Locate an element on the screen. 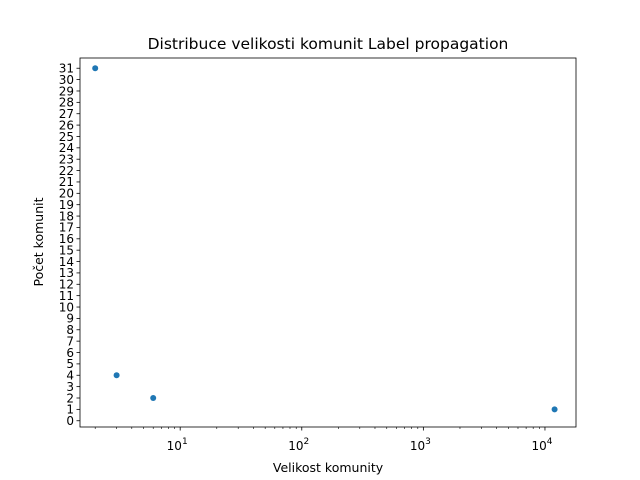 The width and height of the screenshot is (640, 480). x-axis-ticks: 10¹ 10² 10³ 10⁴ is located at coordinates (323, 440).